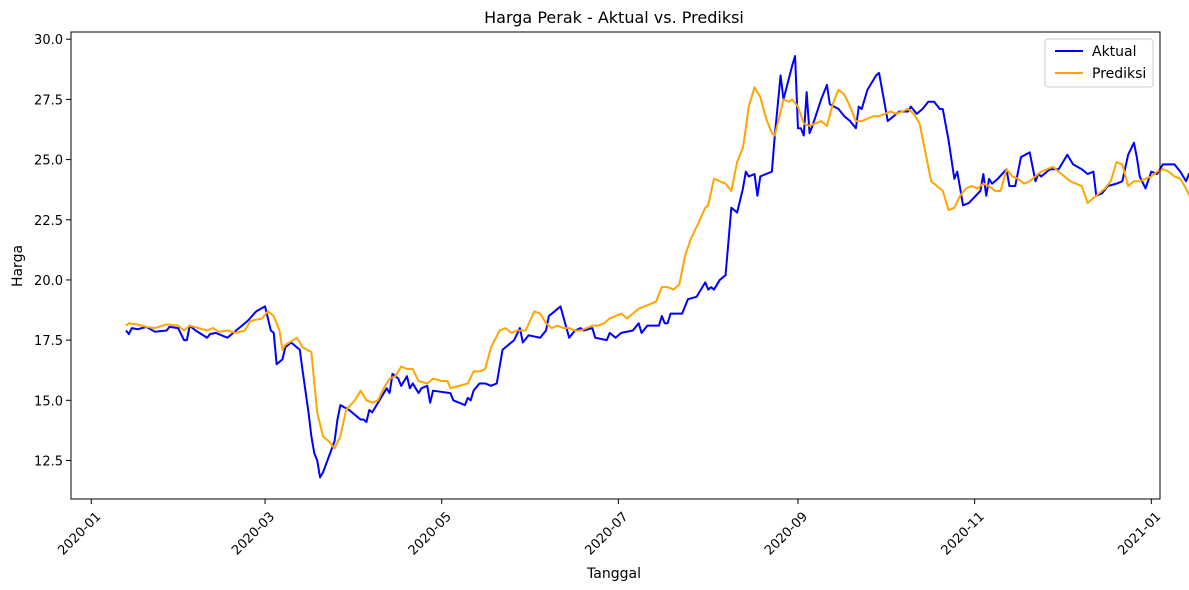 The height and width of the screenshot is (590, 1189). Describe the element at coordinates (48, 461) in the screenshot. I see `y-tick-label: 12.5` at that location.